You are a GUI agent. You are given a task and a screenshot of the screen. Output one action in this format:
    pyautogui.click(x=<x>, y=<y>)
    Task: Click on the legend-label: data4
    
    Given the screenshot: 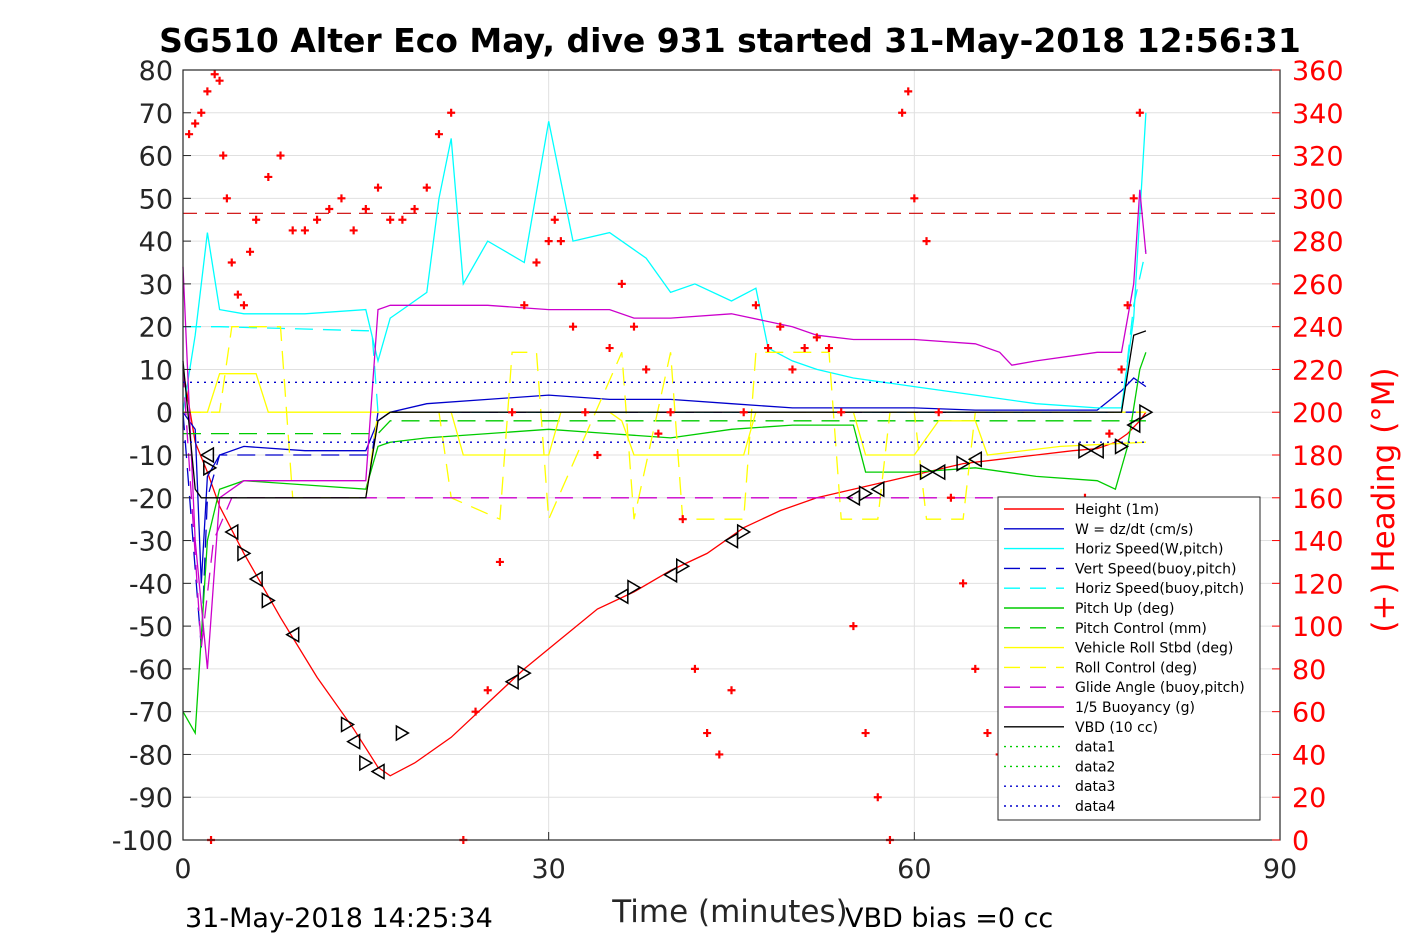 What is the action you would take?
    pyautogui.click(x=1095, y=807)
    